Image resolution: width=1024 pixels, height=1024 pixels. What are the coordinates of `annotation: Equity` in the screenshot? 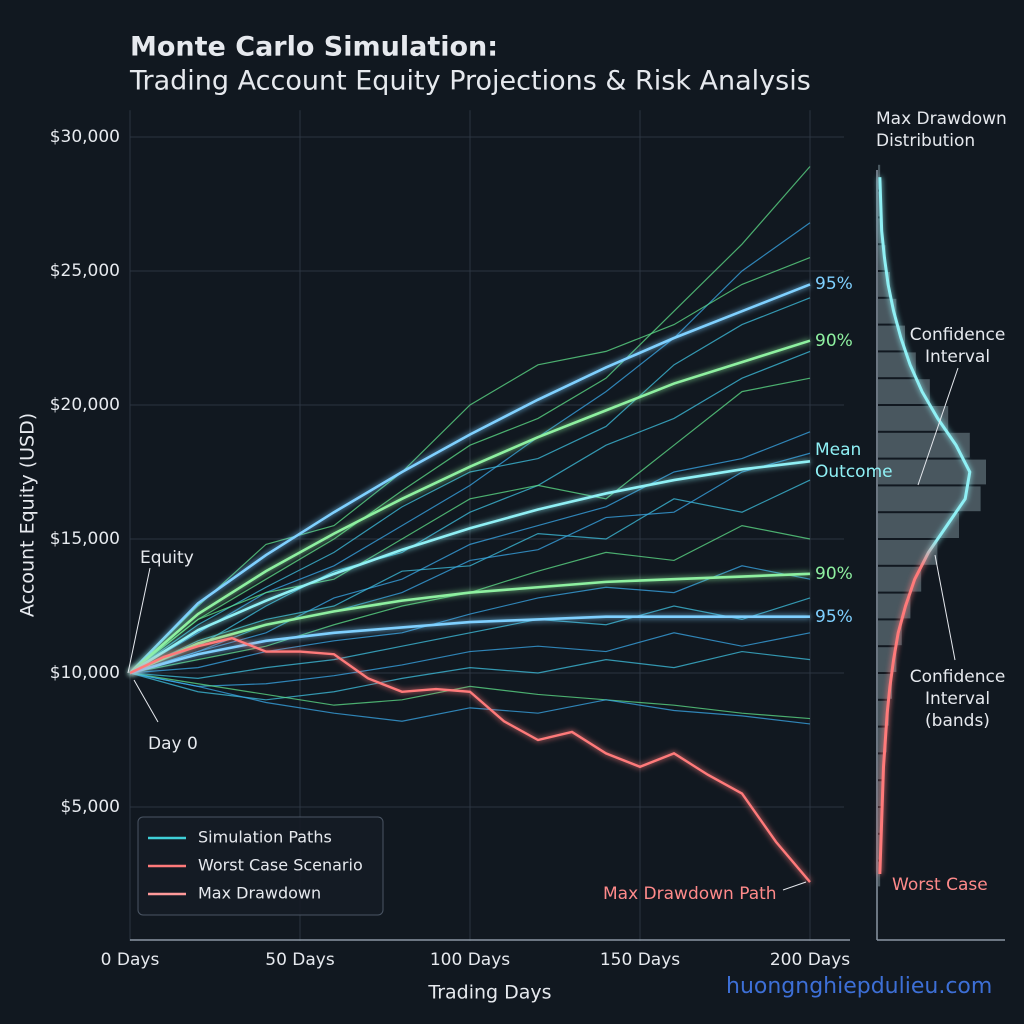 It's located at (167, 558).